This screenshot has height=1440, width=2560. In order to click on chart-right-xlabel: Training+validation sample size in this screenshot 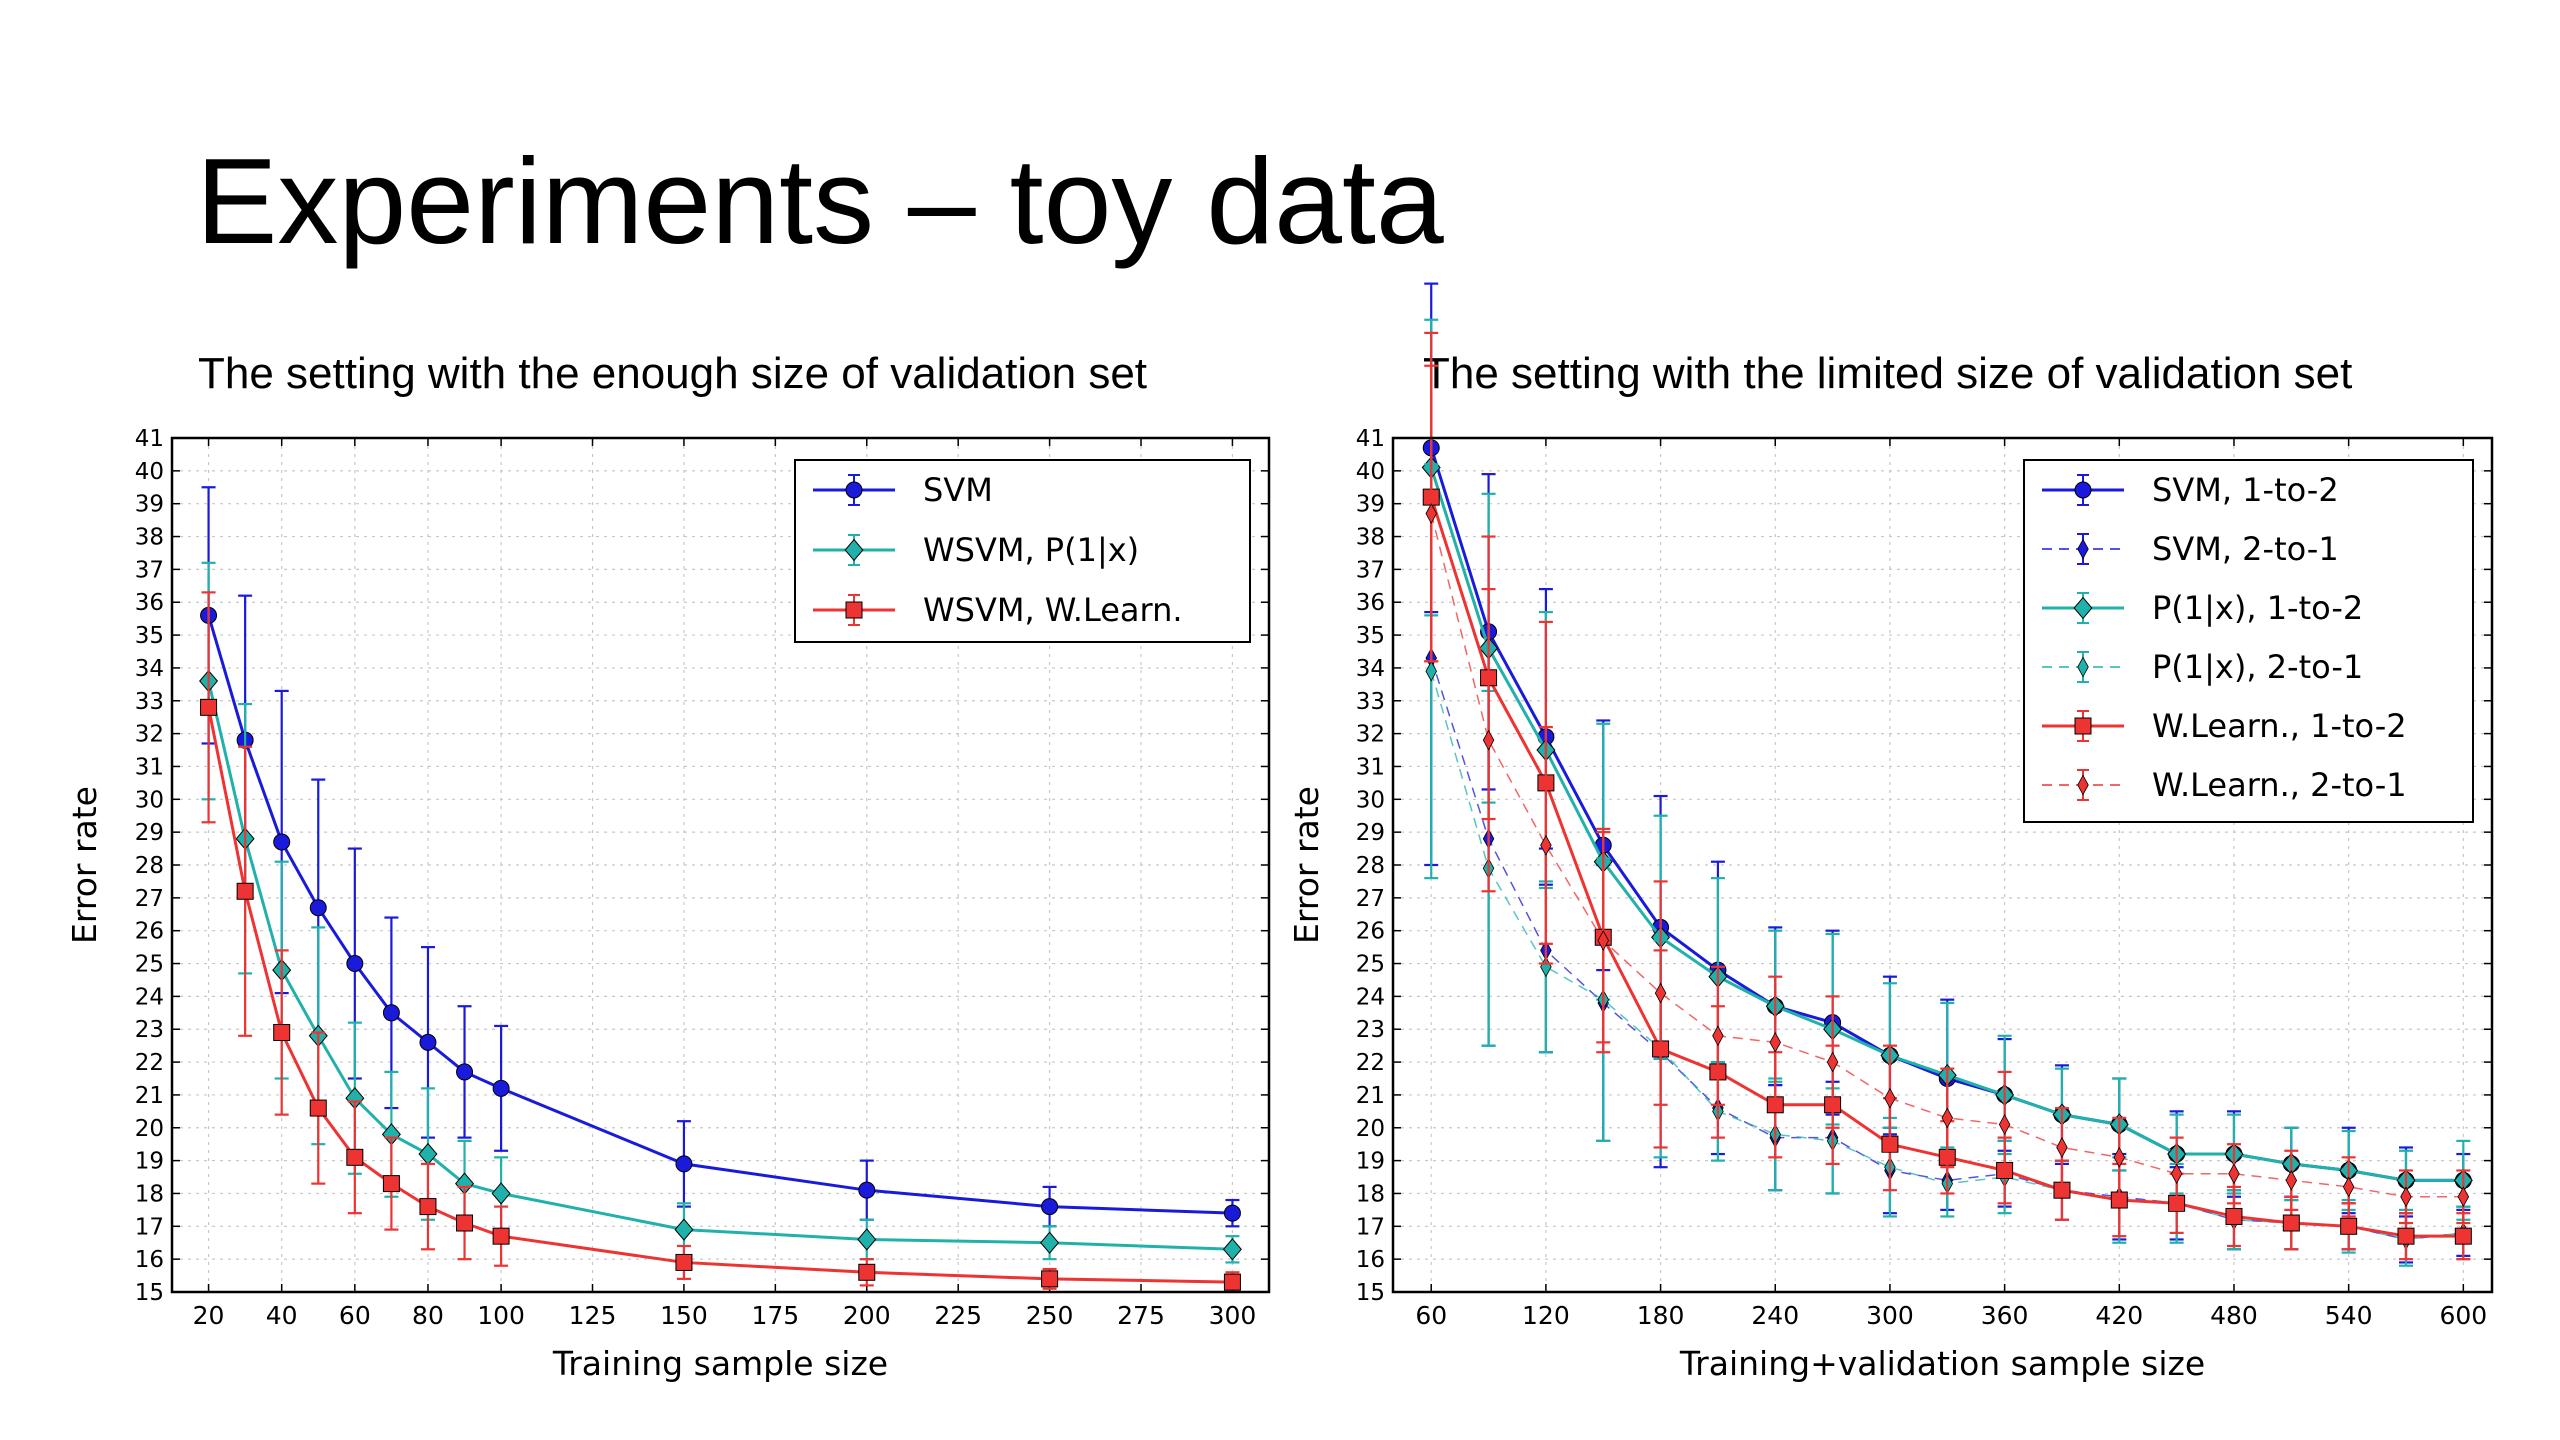, I will do `click(1942, 1363)`.